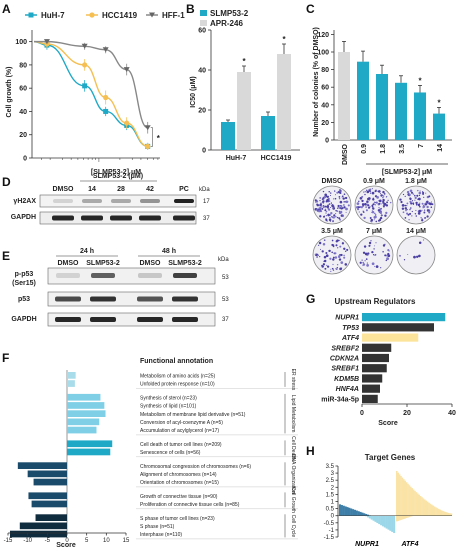  What do you see at coordinates (176, 361) in the screenshot?
I see `annotation-header: Functional annotation` at bounding box center [176, 361].